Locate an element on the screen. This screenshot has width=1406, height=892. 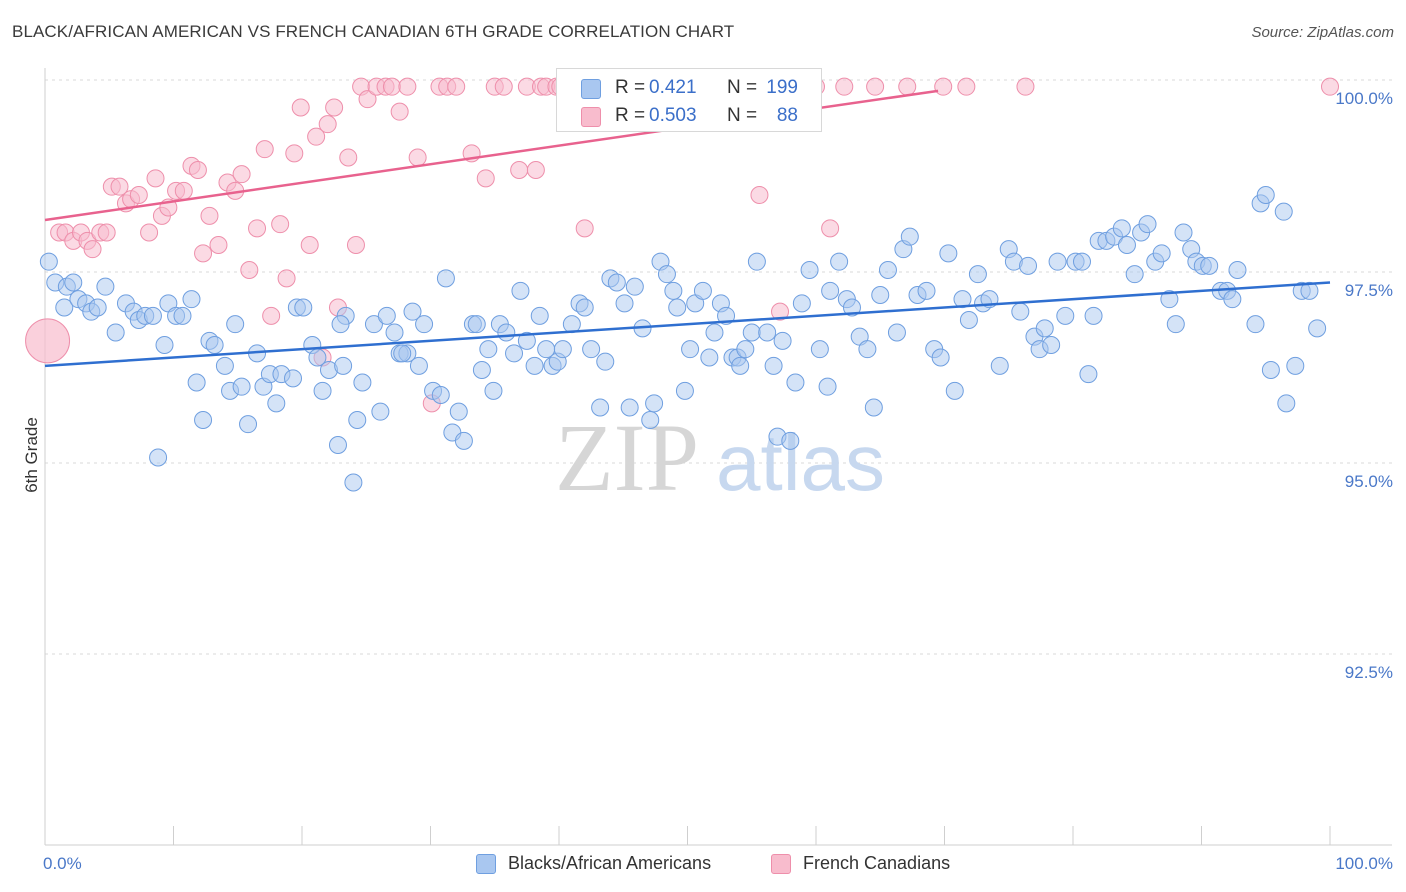
n-value: 88 is located at coordinates (787, 115).